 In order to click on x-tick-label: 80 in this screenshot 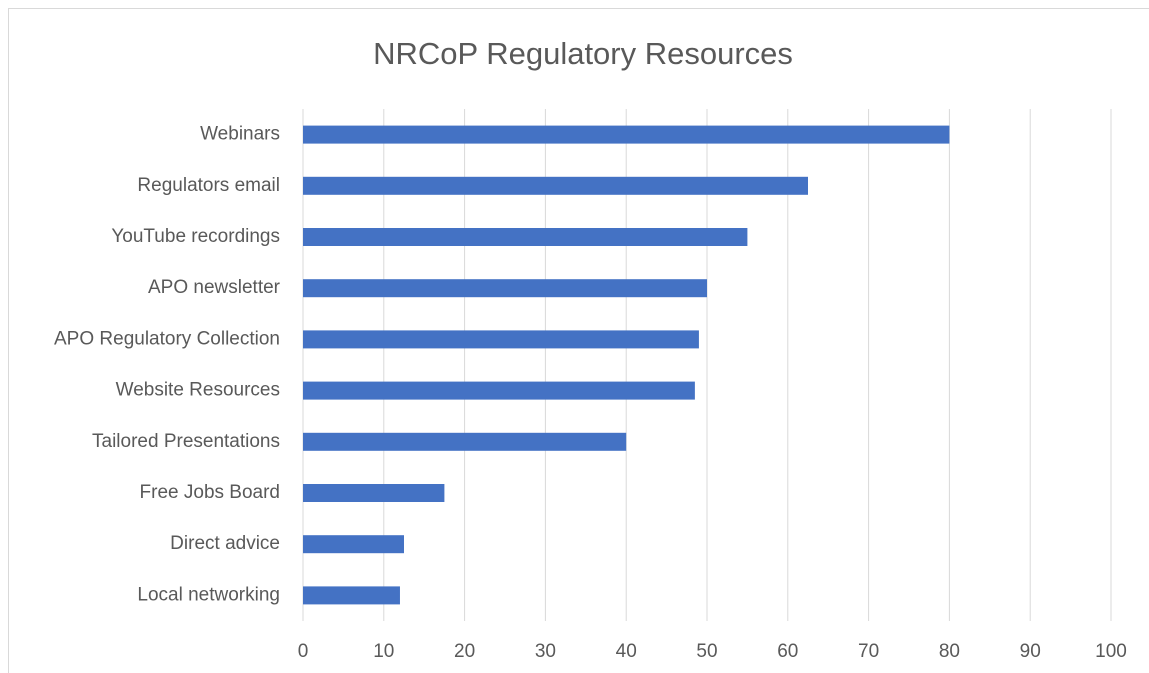, I will do `click(949, 651)`.